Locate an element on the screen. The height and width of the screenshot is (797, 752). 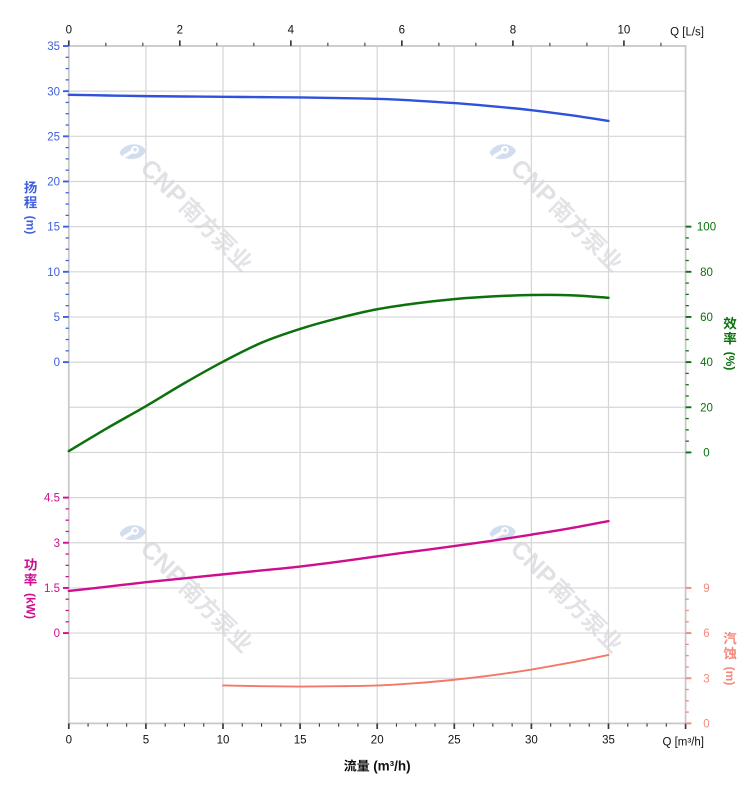
x-axis-tick-label: 6 is located at coordinates (402, 31).